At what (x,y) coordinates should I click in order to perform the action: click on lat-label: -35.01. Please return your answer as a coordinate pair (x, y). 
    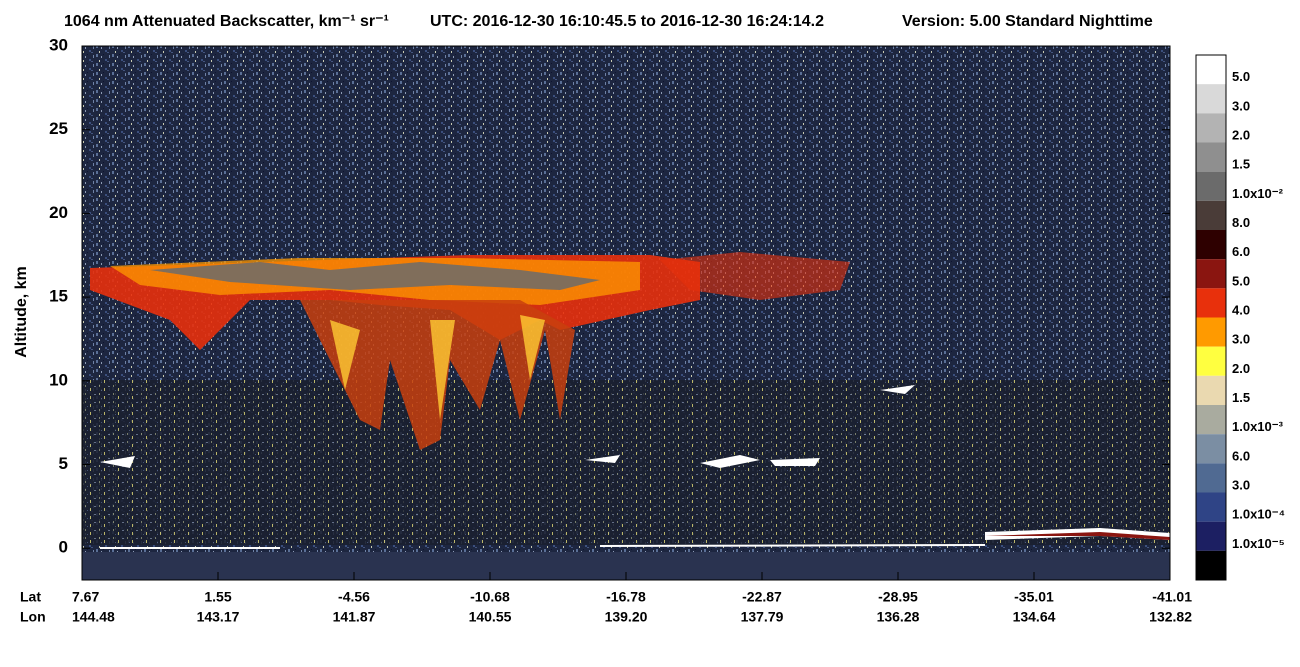
    Looking at the image, I should click on (1034, 597).